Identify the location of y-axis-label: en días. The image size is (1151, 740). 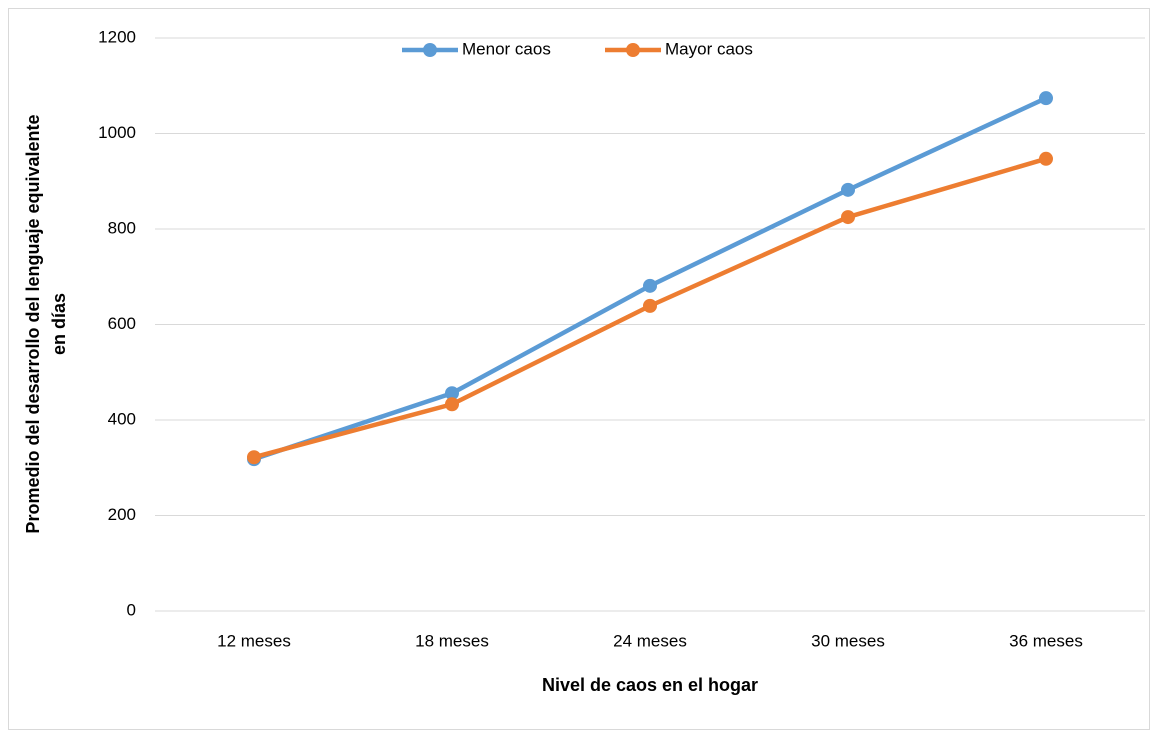
(59, 324).